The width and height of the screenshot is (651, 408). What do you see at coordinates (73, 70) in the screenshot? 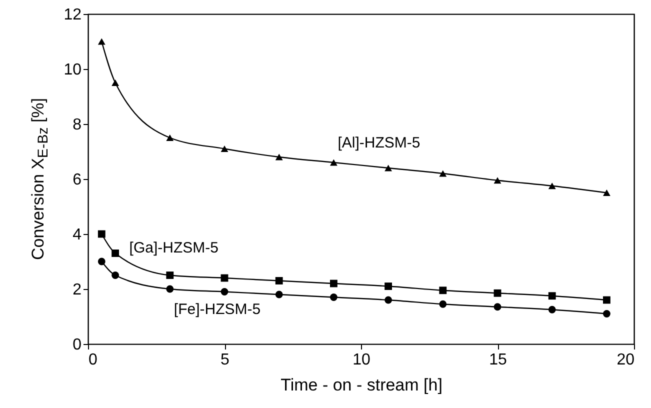
I see `y-tick-label: 10` at bounding box center [73, 70].